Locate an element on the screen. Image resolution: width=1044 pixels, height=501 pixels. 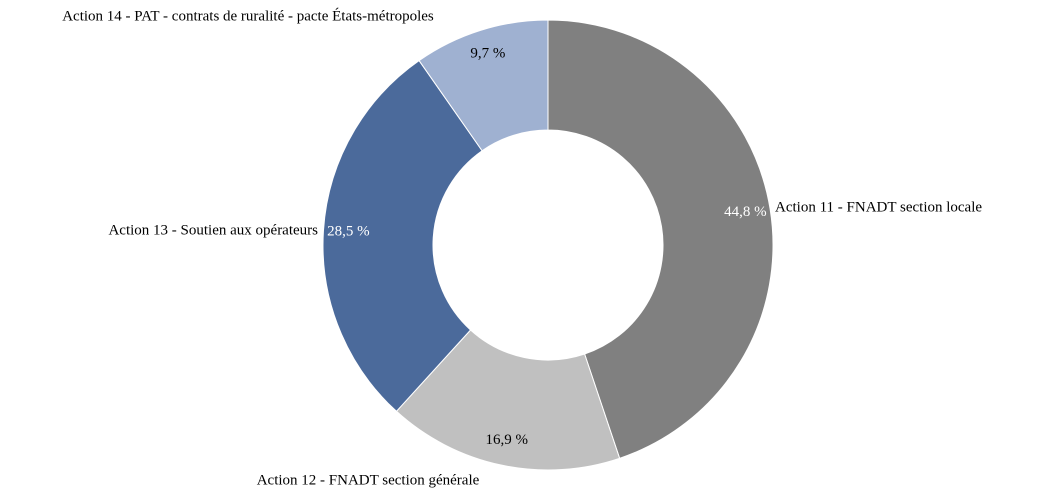
value-label: 9,7 % is located at coordinates (487, 54).